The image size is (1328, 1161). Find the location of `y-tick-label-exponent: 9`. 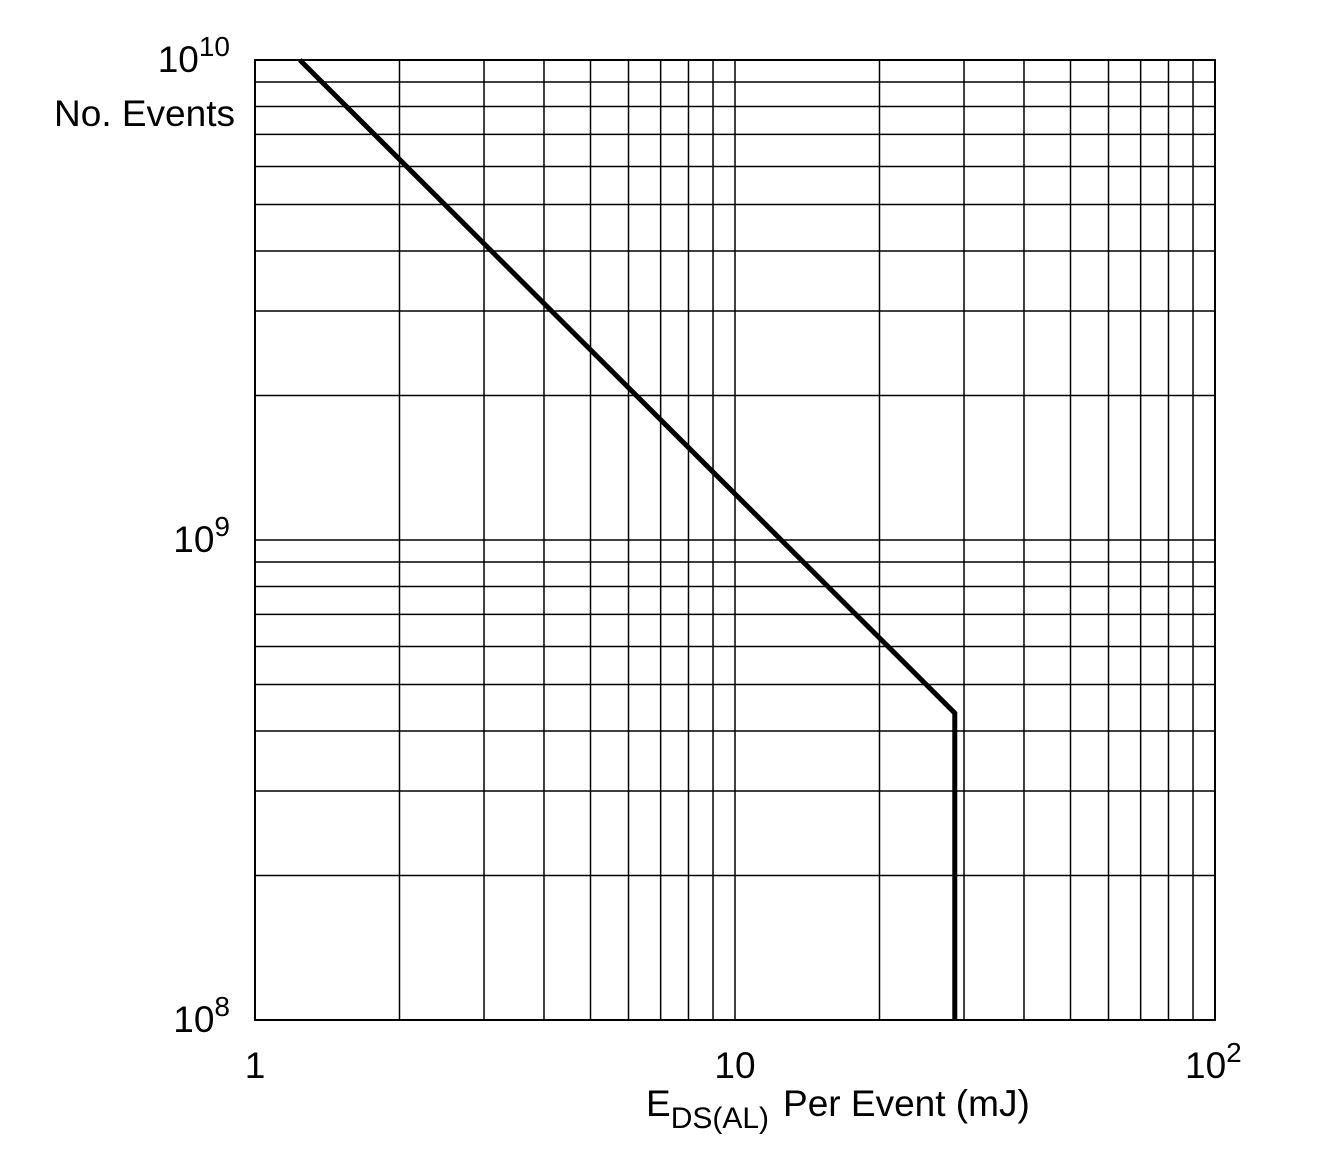

y-tick-label-exponent: 9 is located at coordinates (222, 526).